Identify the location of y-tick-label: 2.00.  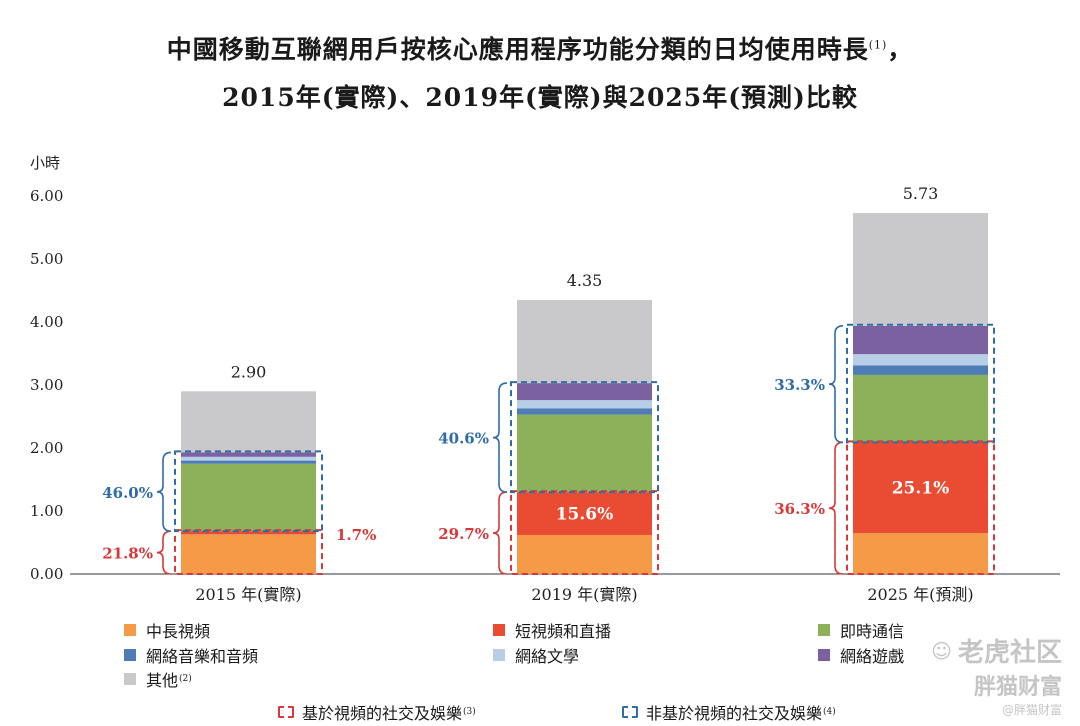
(46, 448).